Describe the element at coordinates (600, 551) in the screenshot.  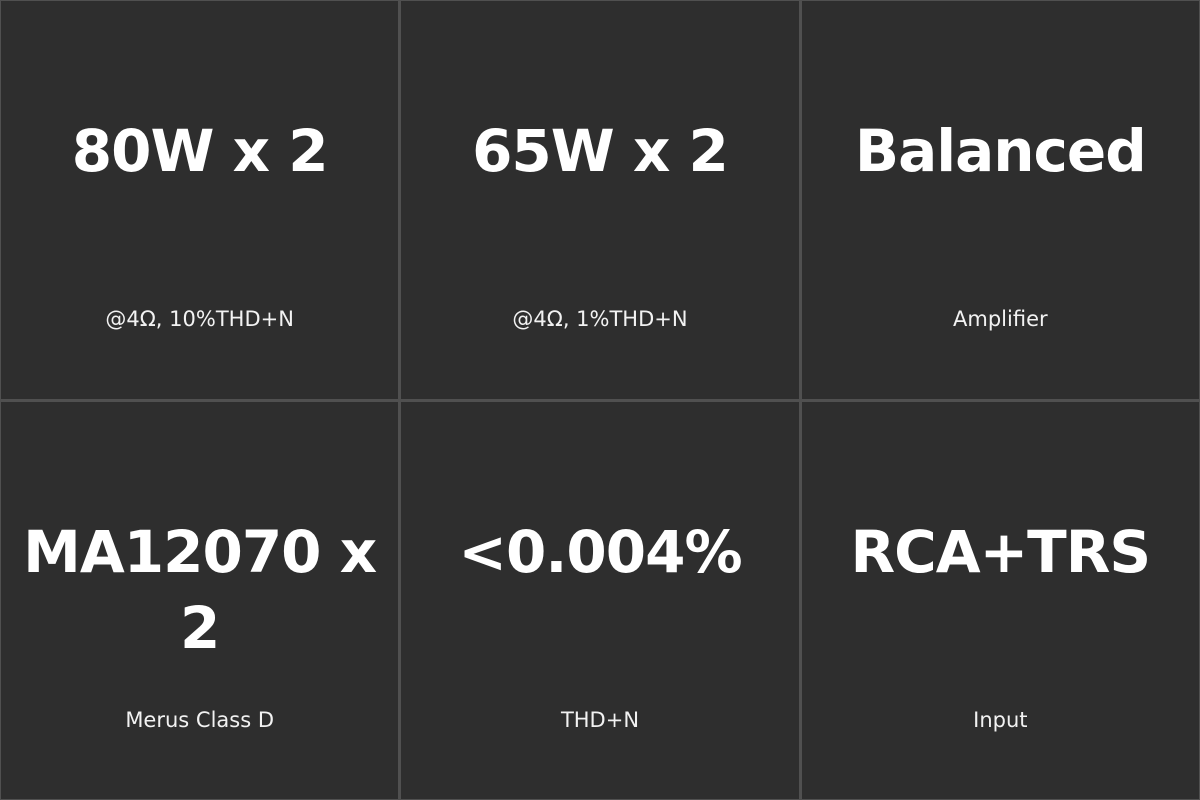
I see `spec-value: <0.004%` at that location.